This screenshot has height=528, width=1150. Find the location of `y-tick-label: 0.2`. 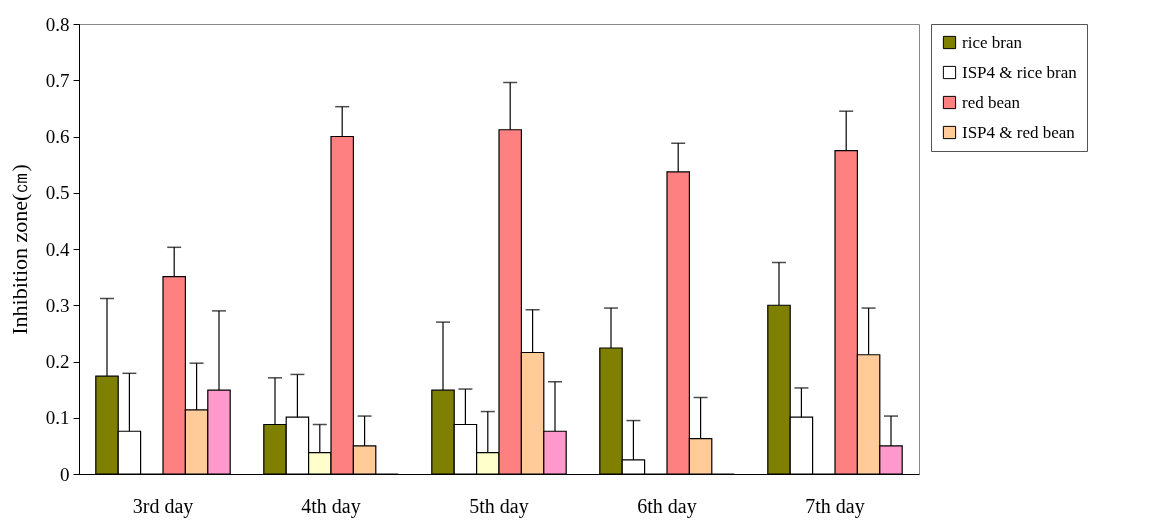

y-tick-label: 0.2 is located at coordinates (57, 361).